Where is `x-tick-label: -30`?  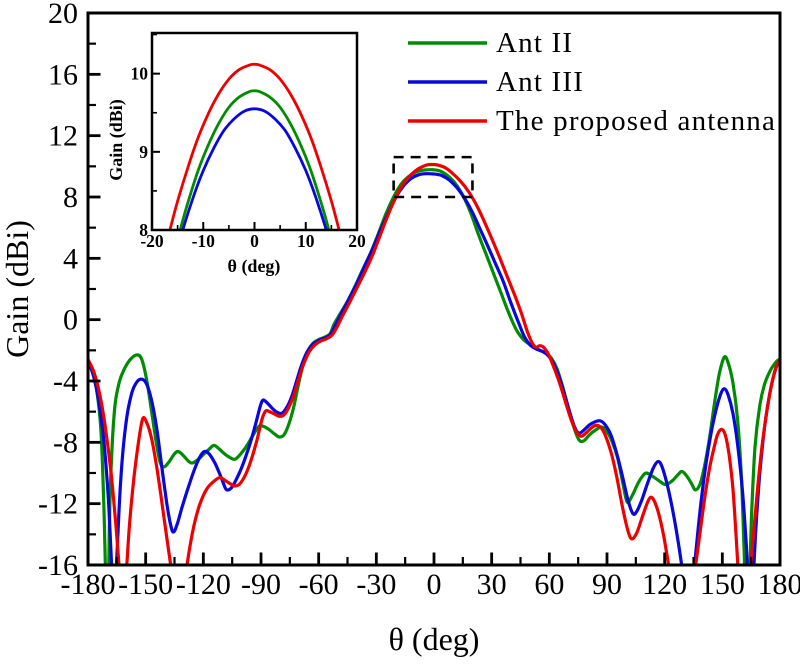
x-tick-label: -30 is located at coordinates (376, 584).